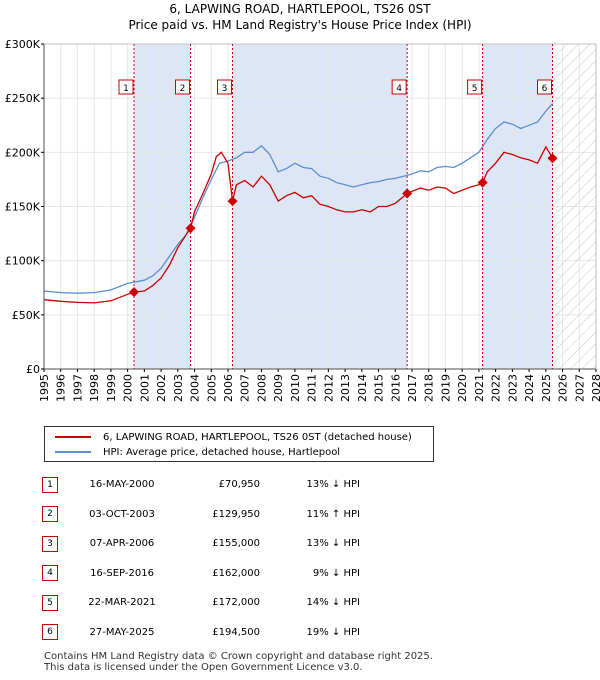  What do you see at coordinates (33, 369) in the screenshot?
I see `y-tick-label: £0` at bounding box center [33, 369].